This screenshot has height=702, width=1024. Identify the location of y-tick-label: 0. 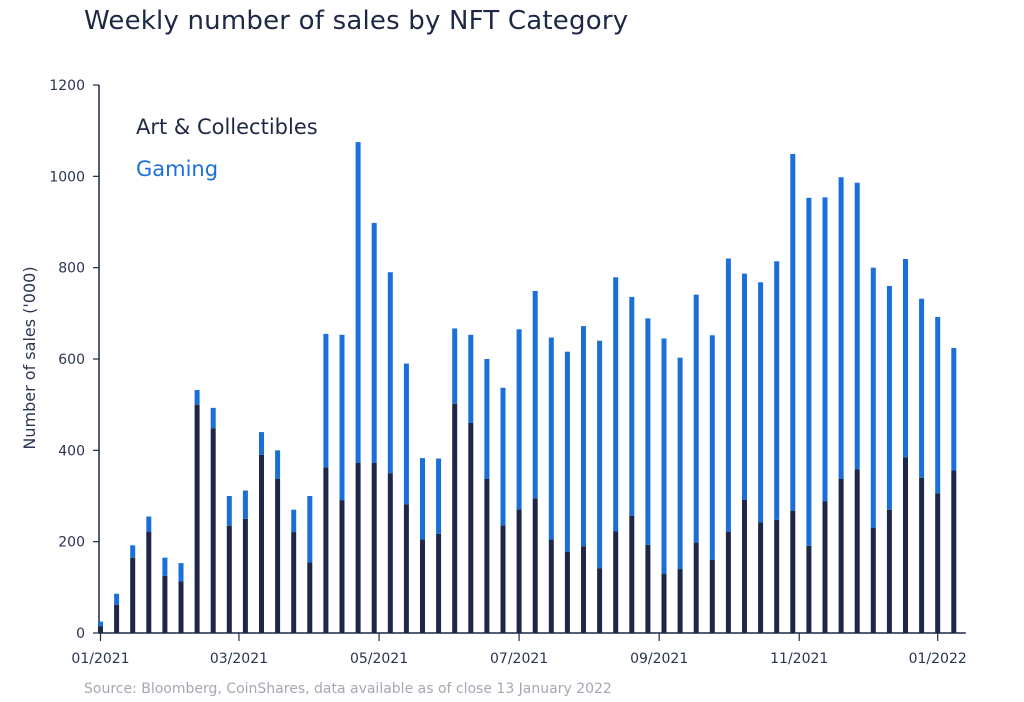
(80, 634).